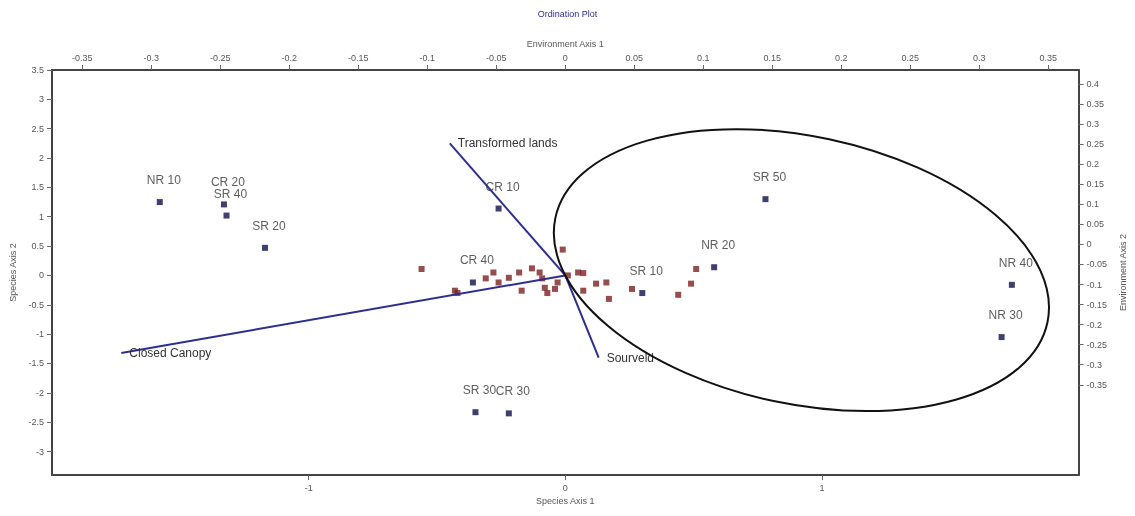 Image resolution: width=1135 pixels, height=516 pixels. Describe the element at coordinates (1122, 272) in the screenshot. I see `y2-axis-title: Environment Axis 2` at that location.